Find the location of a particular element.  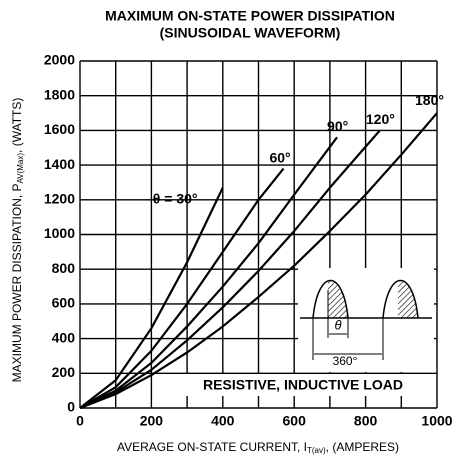

y-tick-label: 1000 is located at coordinates (59, 233).